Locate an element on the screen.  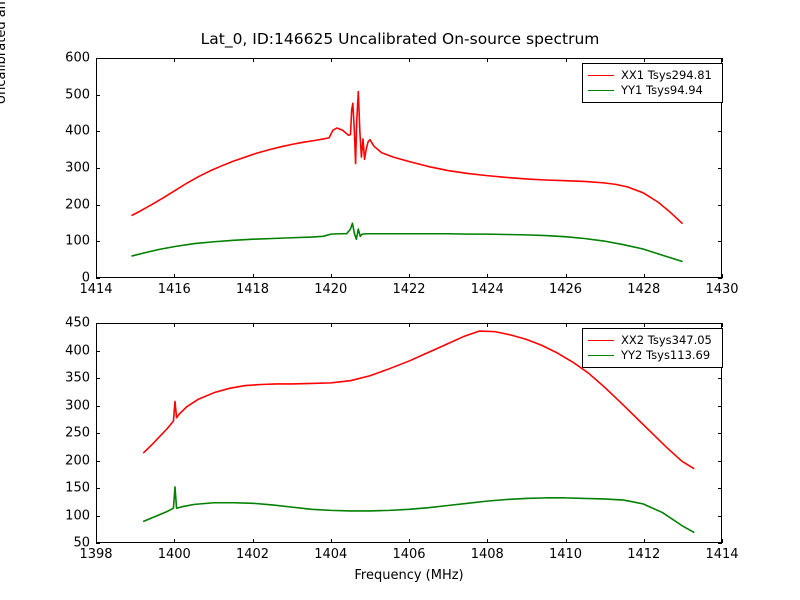
legend-label: XX2 Tsys347.05 is located at coordinates (666, 340).